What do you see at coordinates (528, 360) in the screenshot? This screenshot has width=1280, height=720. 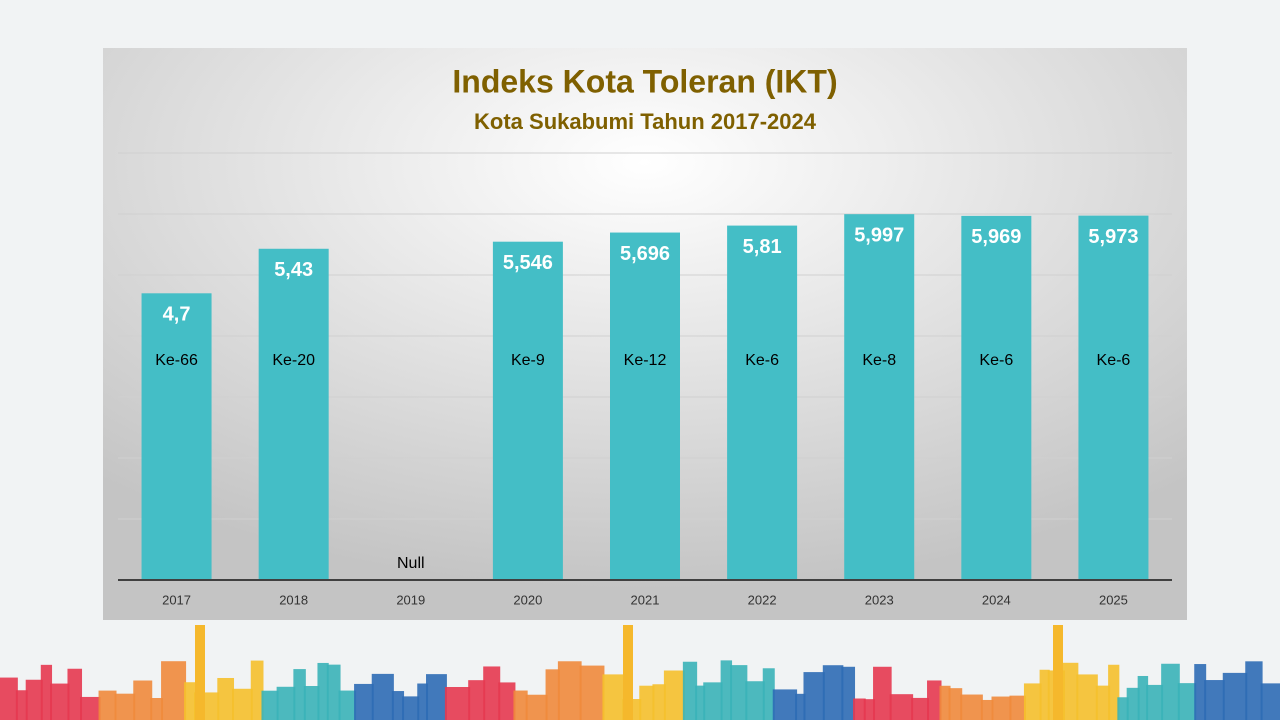 I see `rank-label: Ke-9` at bounding box center [528, 360].